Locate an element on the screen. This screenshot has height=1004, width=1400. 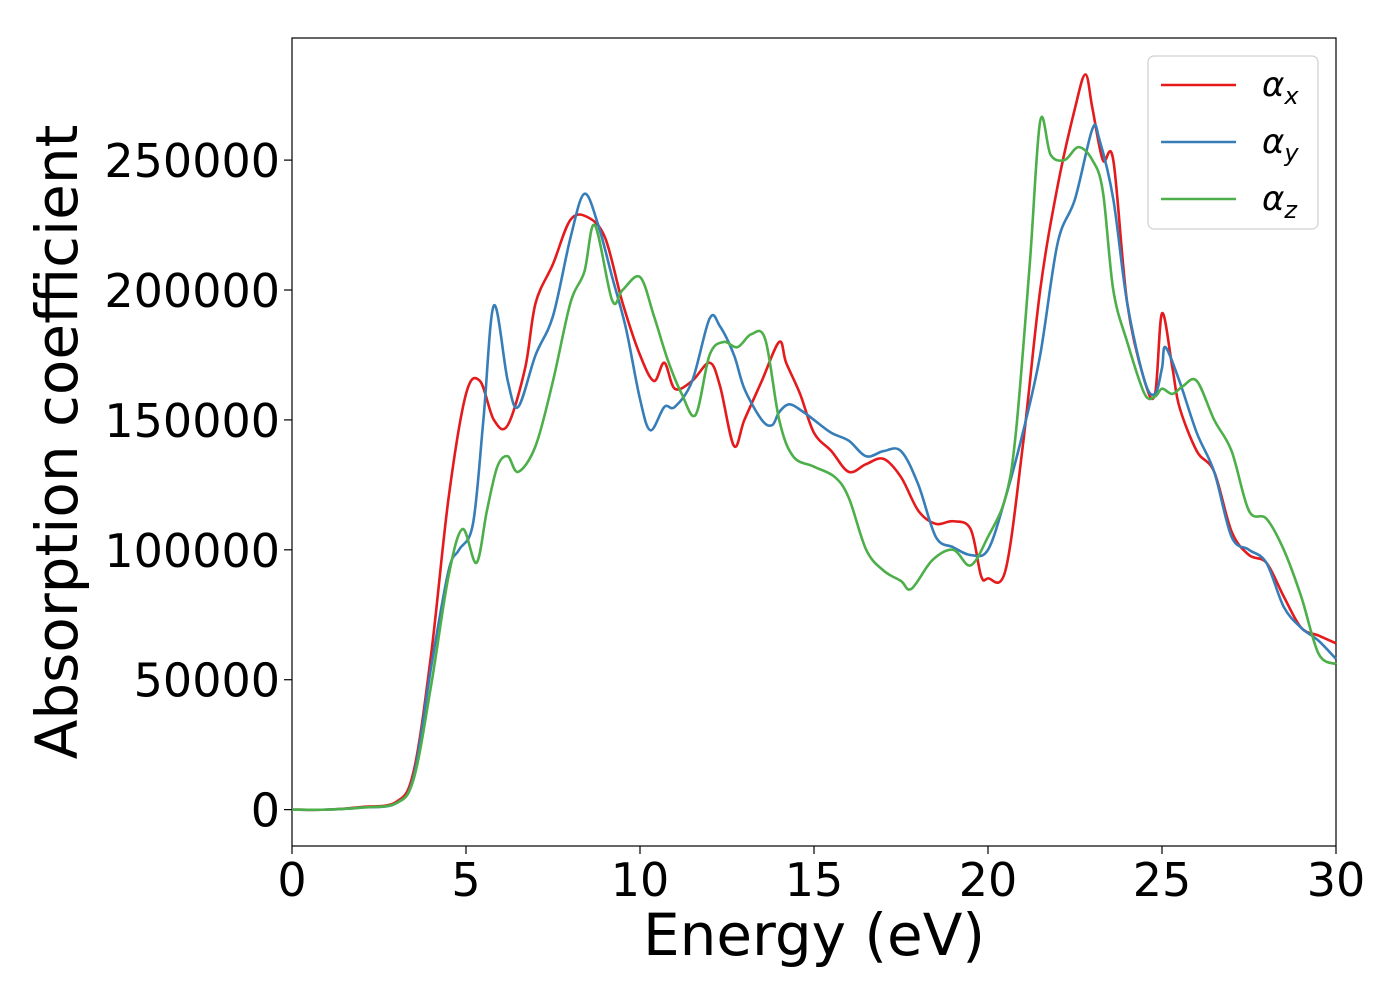
x-tick-label: 20 is located at coordinates (988, 880).